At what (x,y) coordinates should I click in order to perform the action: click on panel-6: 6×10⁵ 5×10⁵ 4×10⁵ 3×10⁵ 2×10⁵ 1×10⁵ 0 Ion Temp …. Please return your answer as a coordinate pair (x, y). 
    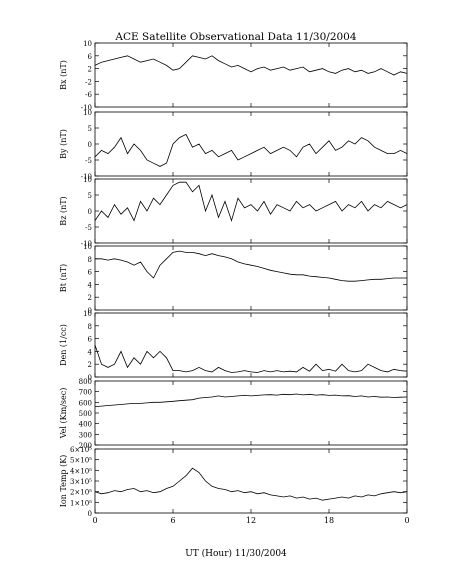
    Looking at the image, I should click on (233, 482).